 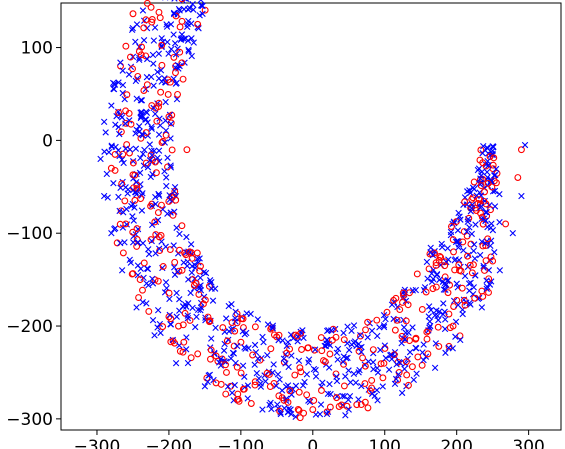 What do you see at coordinates (97, 443) in the screenshot?
I see `x-tick-label: −300` at bounding box center [97, 443].